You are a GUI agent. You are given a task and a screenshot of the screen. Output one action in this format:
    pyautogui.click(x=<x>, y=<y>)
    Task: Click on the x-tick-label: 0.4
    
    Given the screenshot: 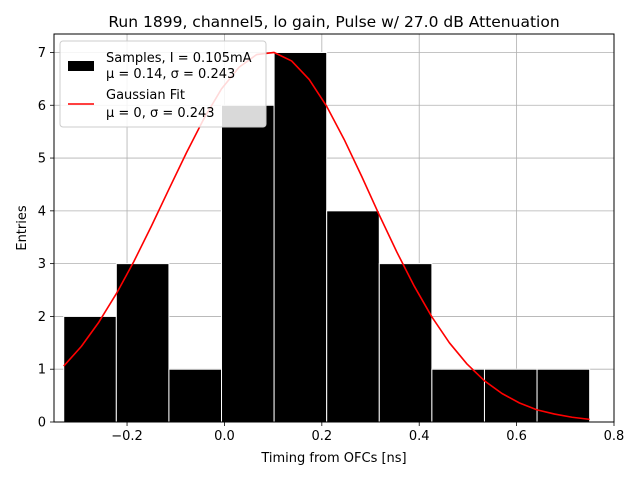 What is the action you would take?
    pyautogui.click(x=419, y=436)
    